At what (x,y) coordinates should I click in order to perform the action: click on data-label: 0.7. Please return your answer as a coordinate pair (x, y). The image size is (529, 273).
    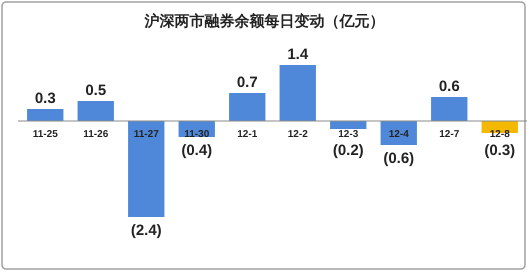
    Looking at the image, I should click on (247, 82).